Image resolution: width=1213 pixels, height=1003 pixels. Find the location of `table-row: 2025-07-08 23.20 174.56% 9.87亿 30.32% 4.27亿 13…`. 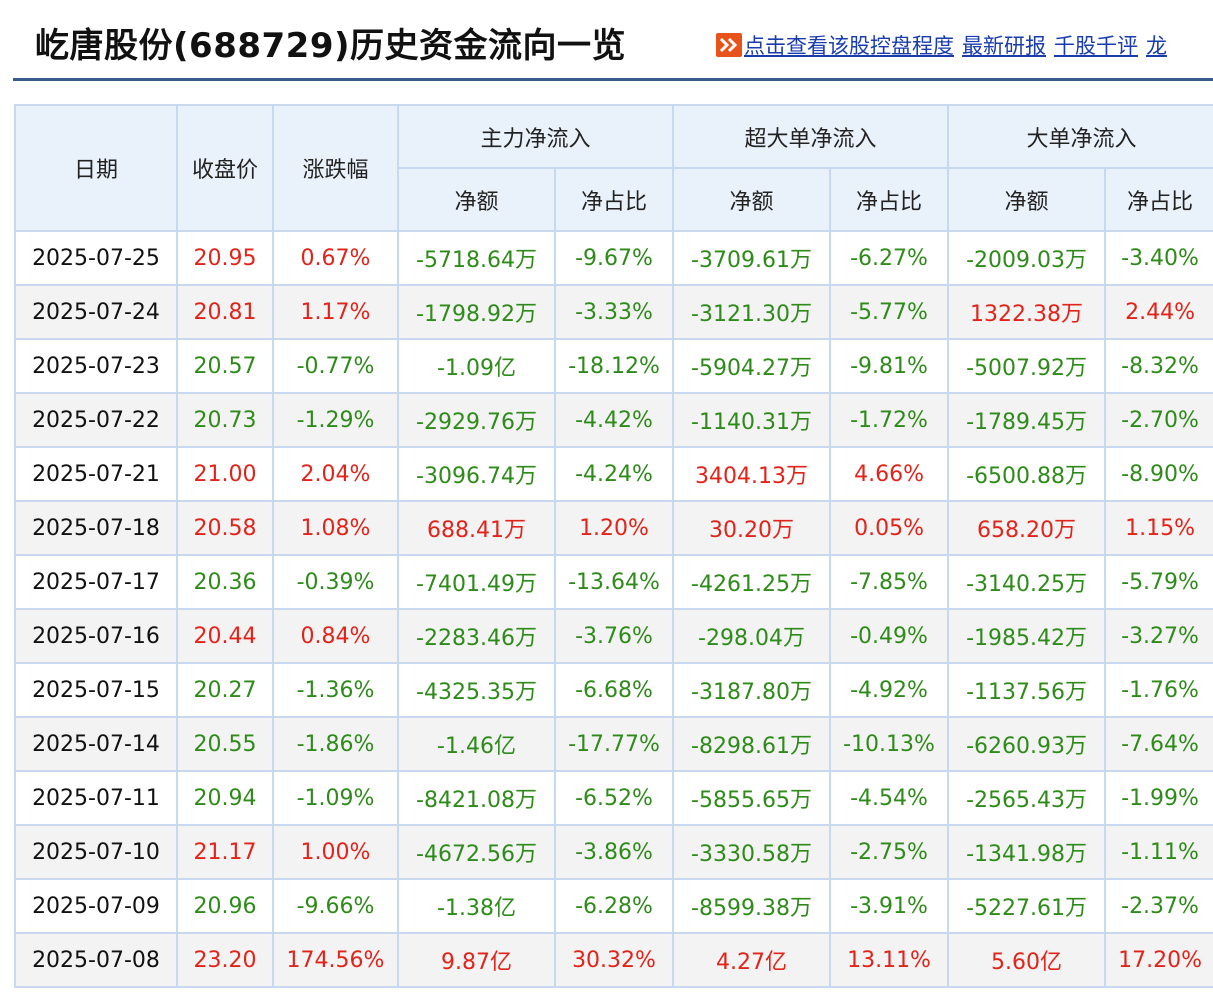

table-row: 2025-07-08 23.20 174.56% 9.87亿 30.32% 4.27亿 13… is located at coordinates (613, 960).